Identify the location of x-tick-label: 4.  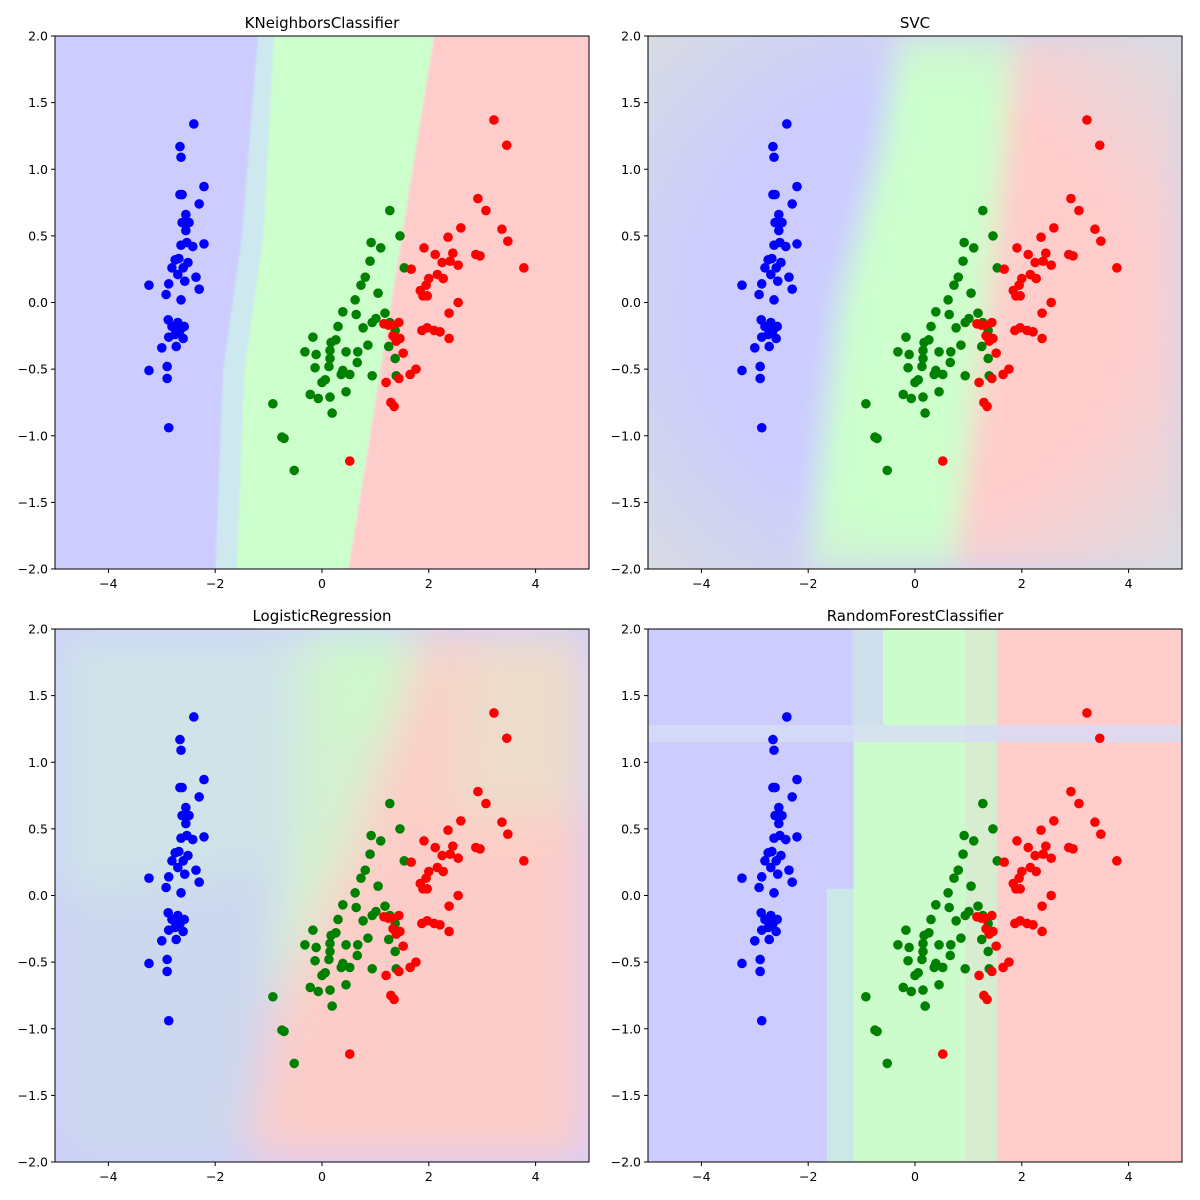
(1129, 583).